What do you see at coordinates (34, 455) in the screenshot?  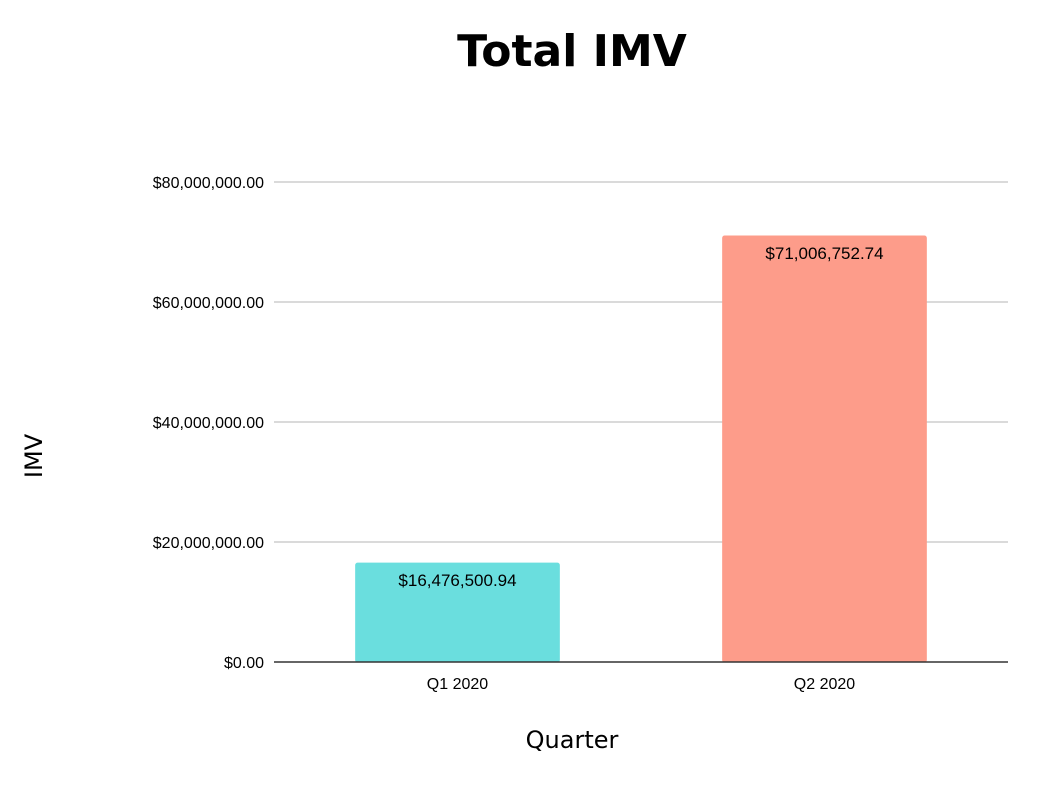 I see `y-axis-title: IMV` at bounding box center [34, 455].